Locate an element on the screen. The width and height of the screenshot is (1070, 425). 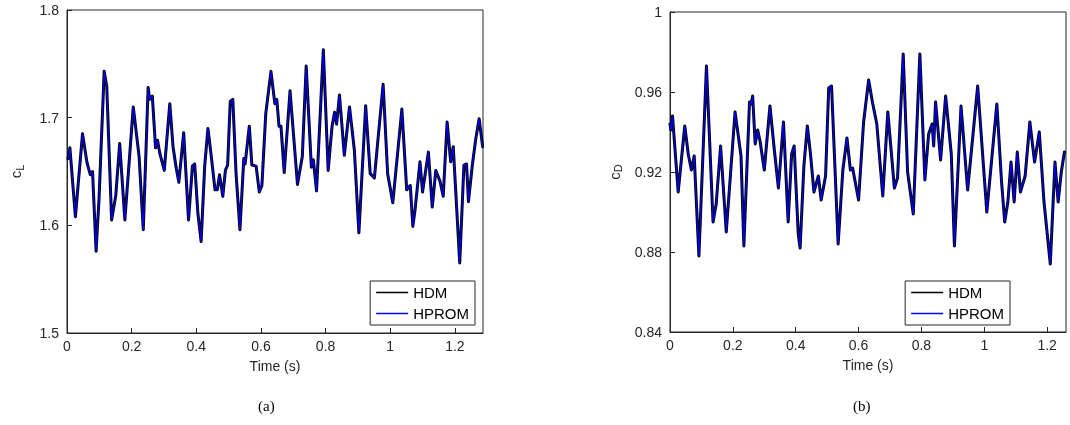
y-axis-title: cD is located at coordinates (615, 172).